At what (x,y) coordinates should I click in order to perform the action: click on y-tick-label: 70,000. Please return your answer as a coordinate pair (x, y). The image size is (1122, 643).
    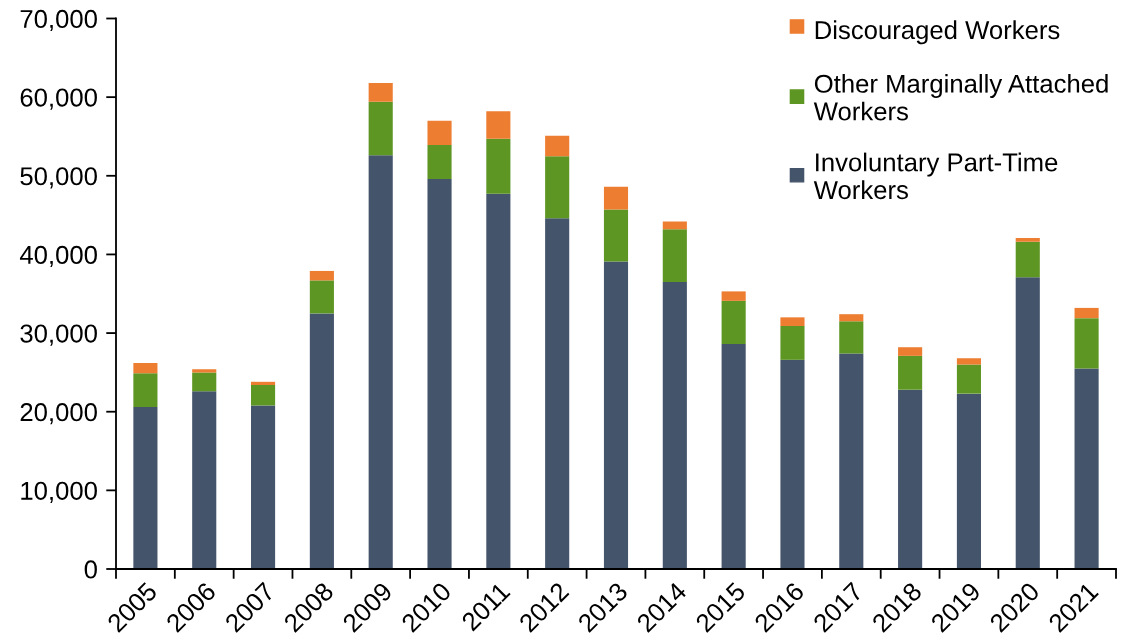
    Looking at the image, I should click on (58, 20).